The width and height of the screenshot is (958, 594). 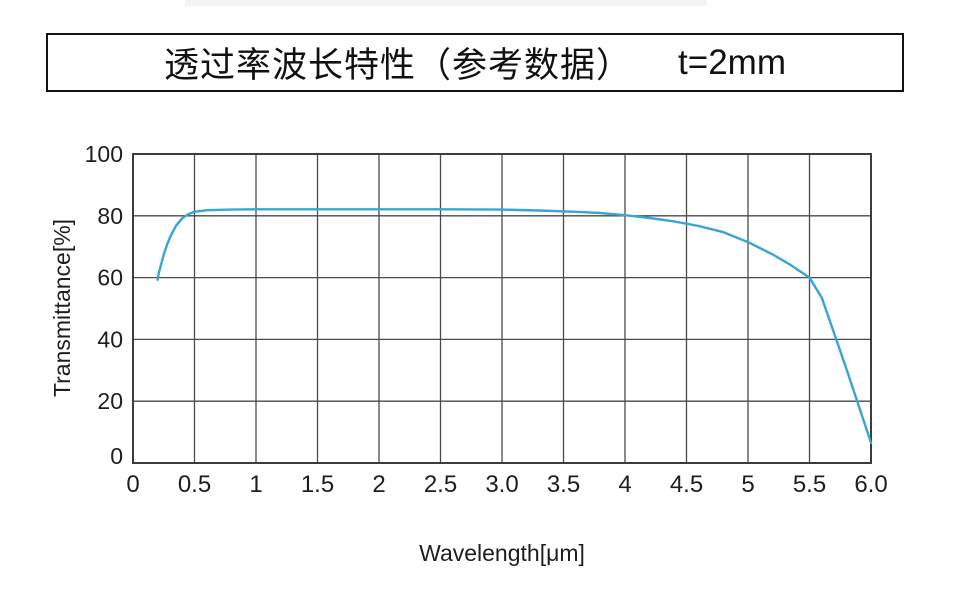 I want to click on y-tick-label: 0, so click(x=116, y=456).